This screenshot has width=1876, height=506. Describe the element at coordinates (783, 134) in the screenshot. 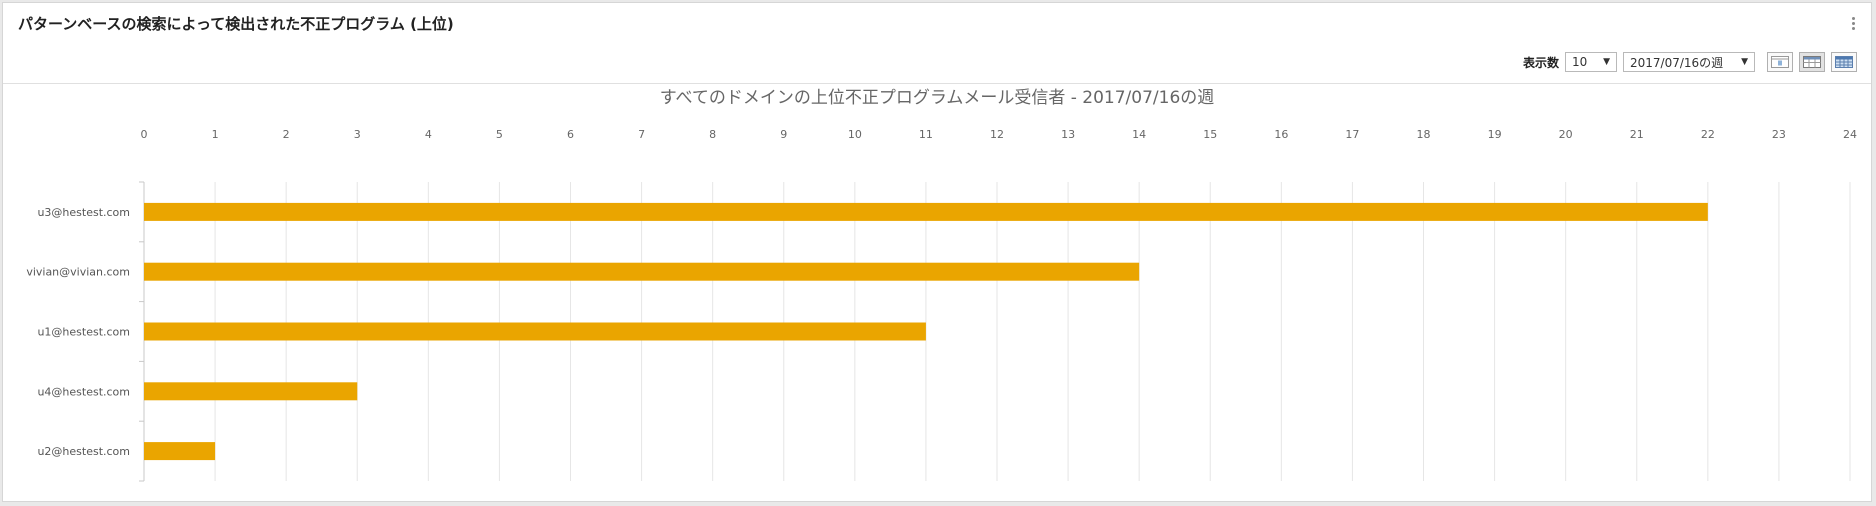

I see `x-tick-label: 9` at that location.